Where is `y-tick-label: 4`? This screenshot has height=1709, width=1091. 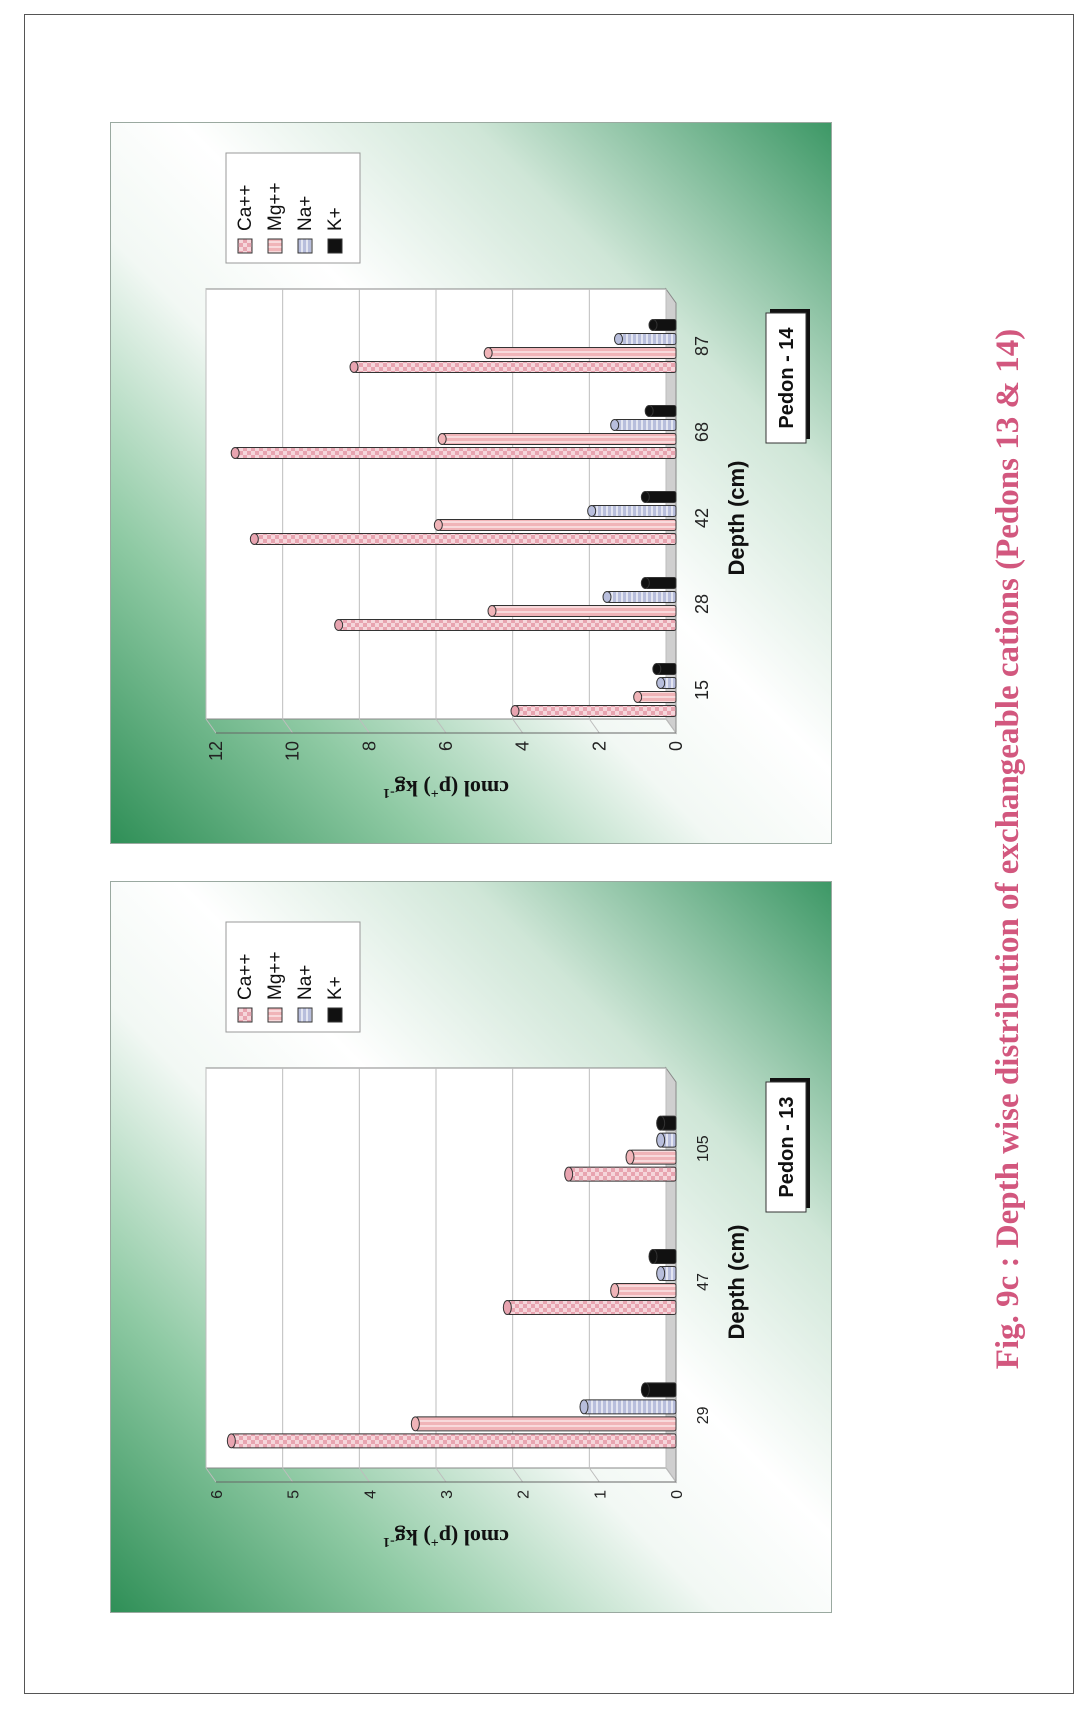 y-tick-label: 4 is located at coordinates (370, 1494).